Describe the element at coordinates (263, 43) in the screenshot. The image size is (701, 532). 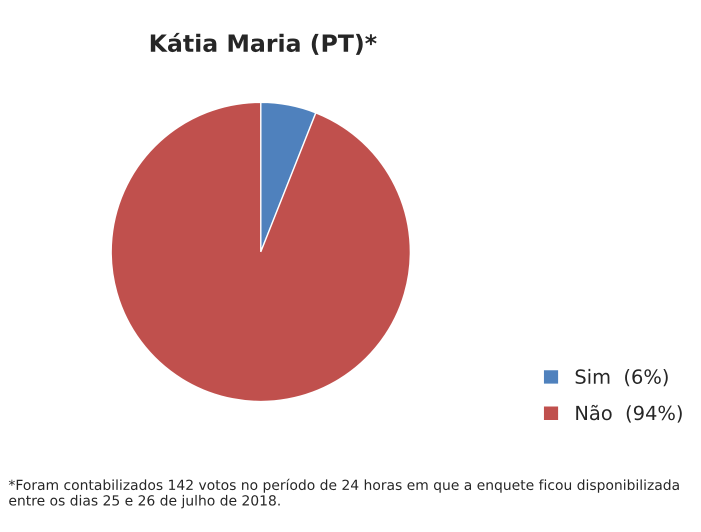
I see `chart-title: Kátia Maria (PT)*` at that location.